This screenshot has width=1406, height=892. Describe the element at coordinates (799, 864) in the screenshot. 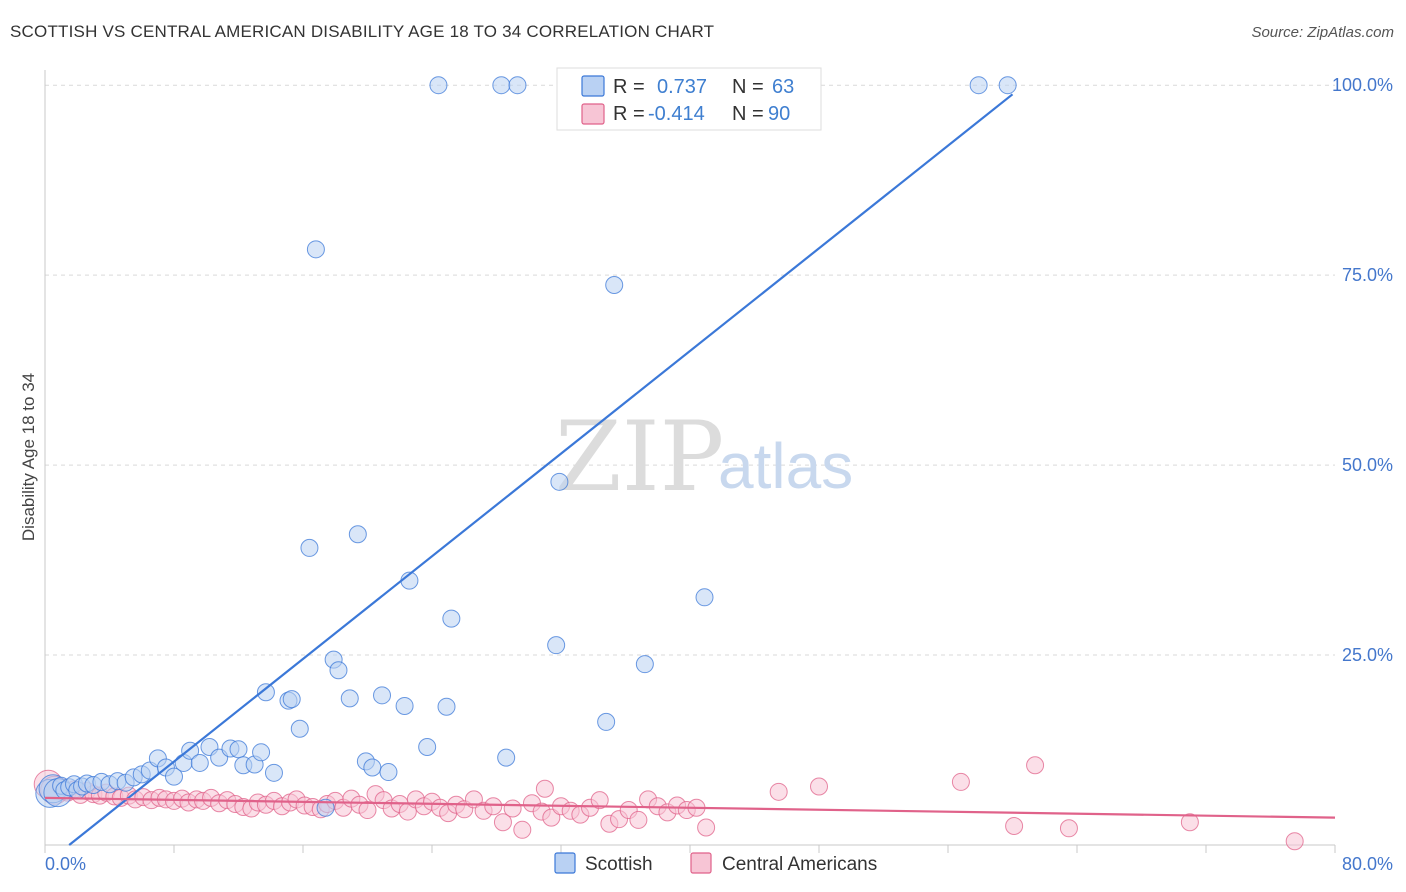

I see `bottom-legend-label-central-americans: Central Americans` at that location.